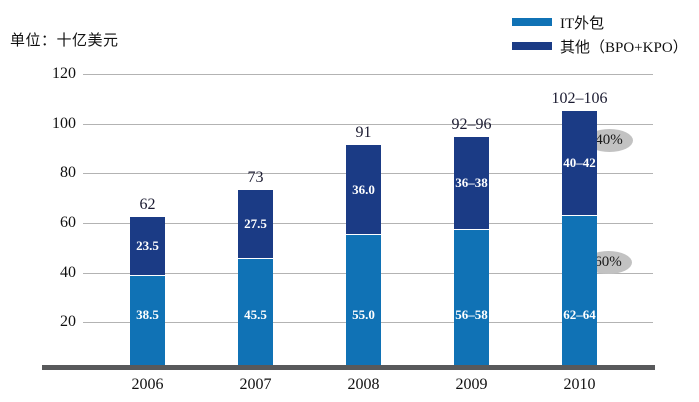 The height and width of the screenshot is (402, 699). I want to click on x-tick-label-2010: 2010, so click(579, 384).